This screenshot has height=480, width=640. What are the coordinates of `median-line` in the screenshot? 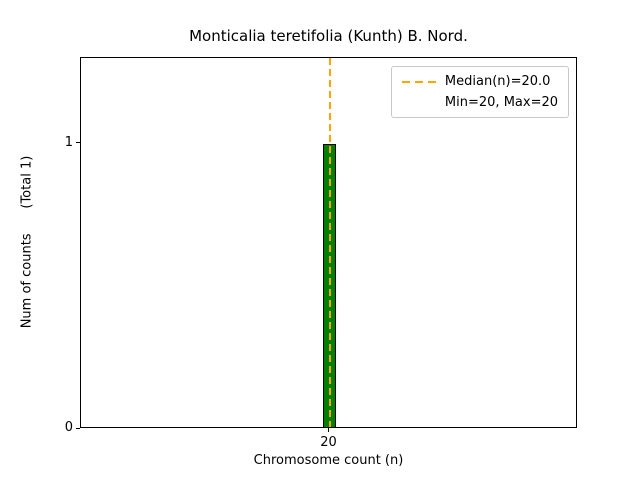 It's located at (329, 242).